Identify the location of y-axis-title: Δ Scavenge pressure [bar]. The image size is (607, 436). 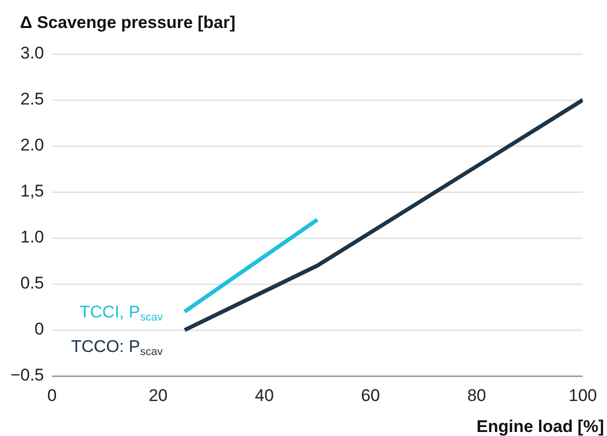
(128, 22).